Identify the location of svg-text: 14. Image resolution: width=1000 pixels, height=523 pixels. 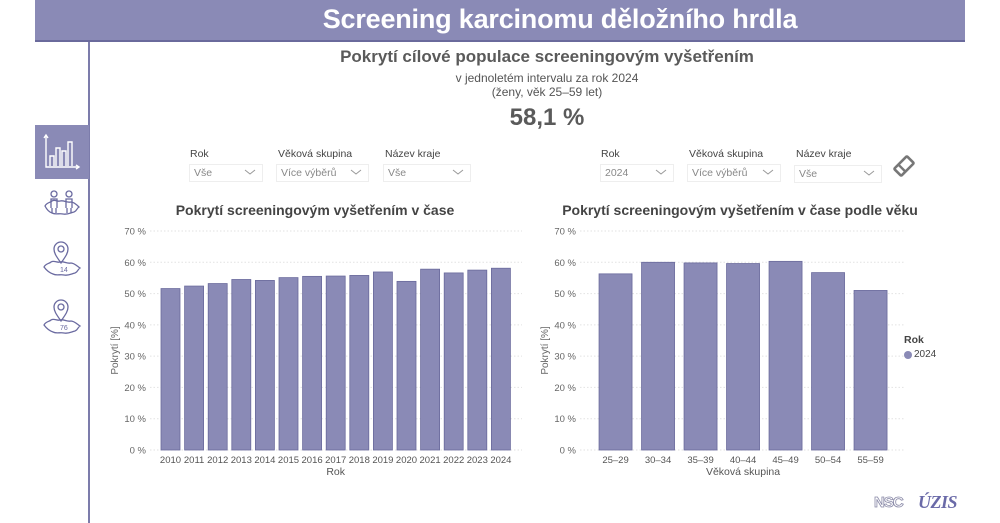
(64, 270).